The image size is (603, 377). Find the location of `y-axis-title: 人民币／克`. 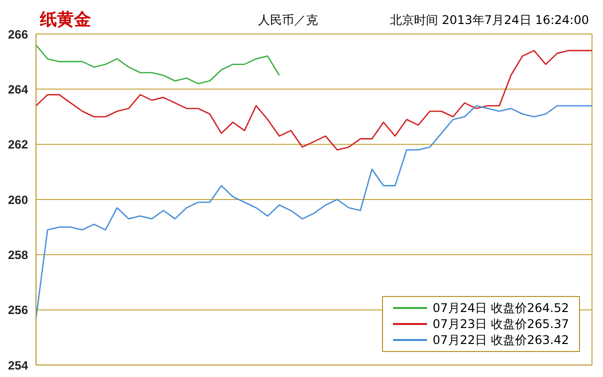

y-axis-title: 人民币／克 is located at coordinates (288, 20).